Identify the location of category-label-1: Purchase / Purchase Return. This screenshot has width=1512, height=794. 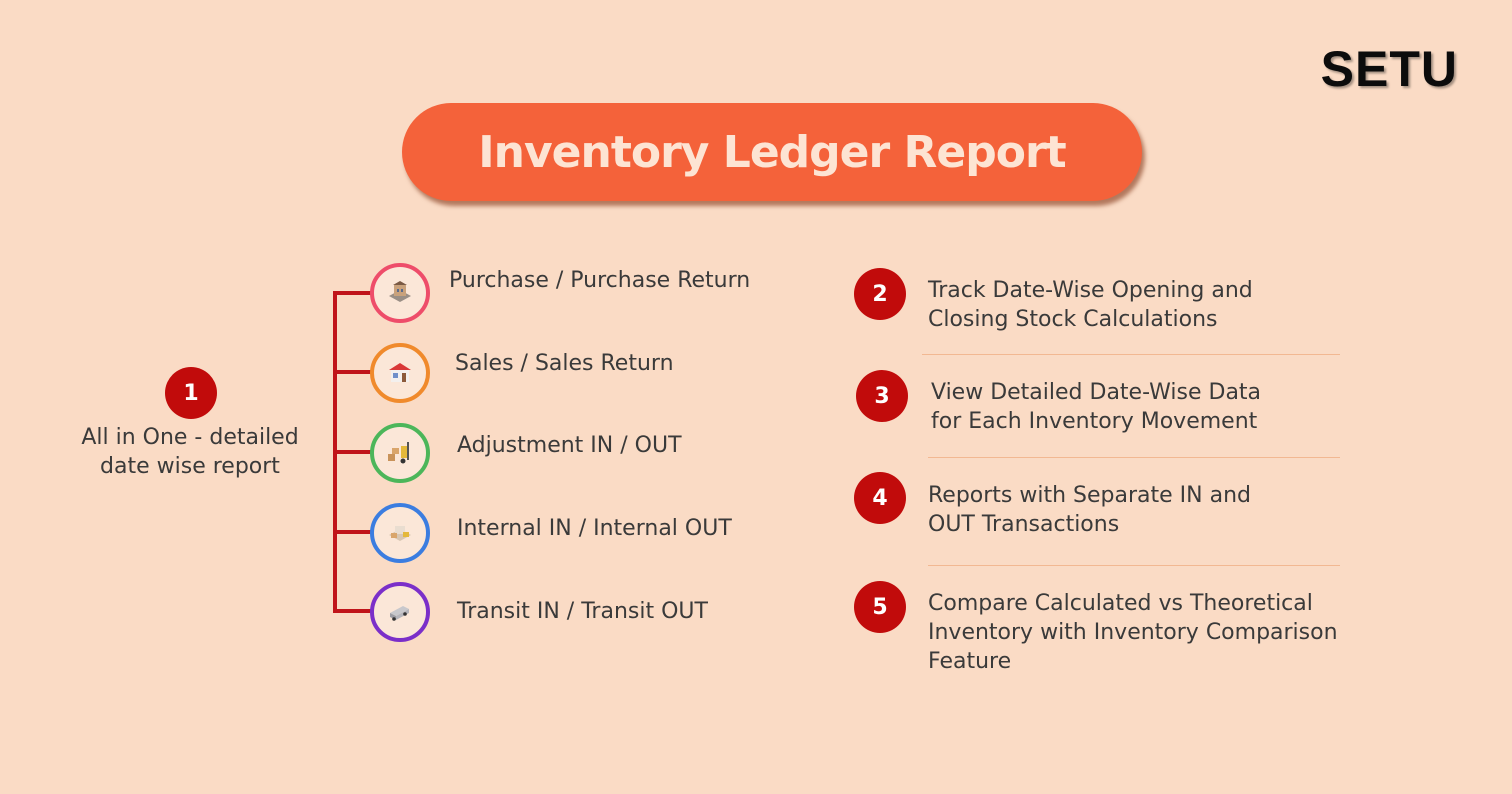
(600, 280).